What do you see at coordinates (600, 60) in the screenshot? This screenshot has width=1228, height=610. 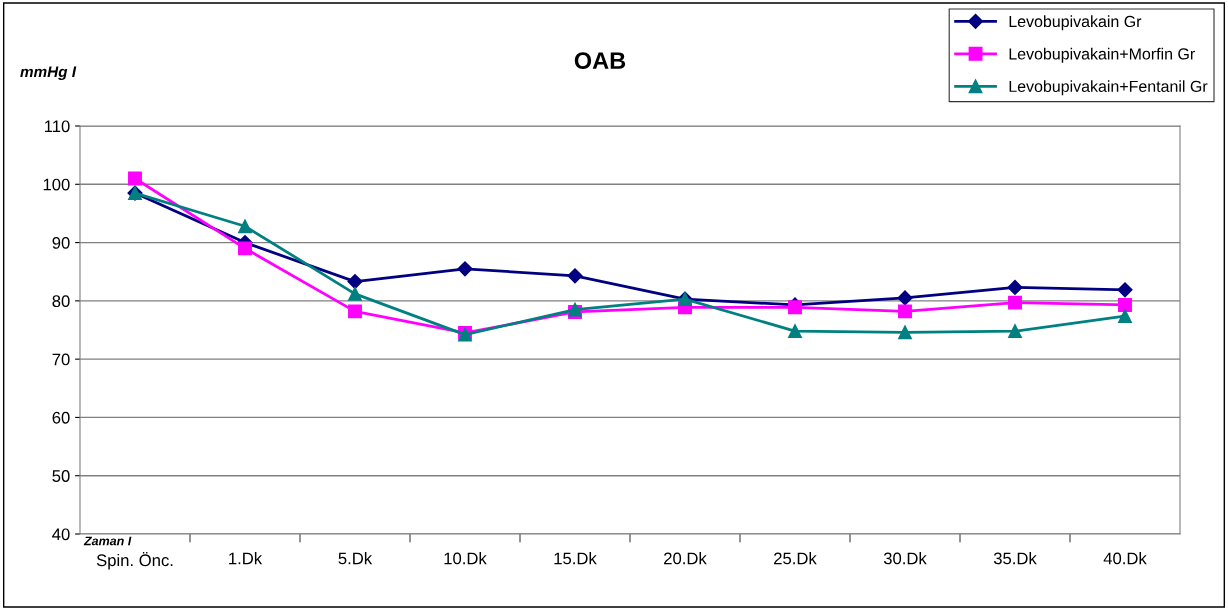 I see `chart-title: OAB` at bounding box center [600, 60].